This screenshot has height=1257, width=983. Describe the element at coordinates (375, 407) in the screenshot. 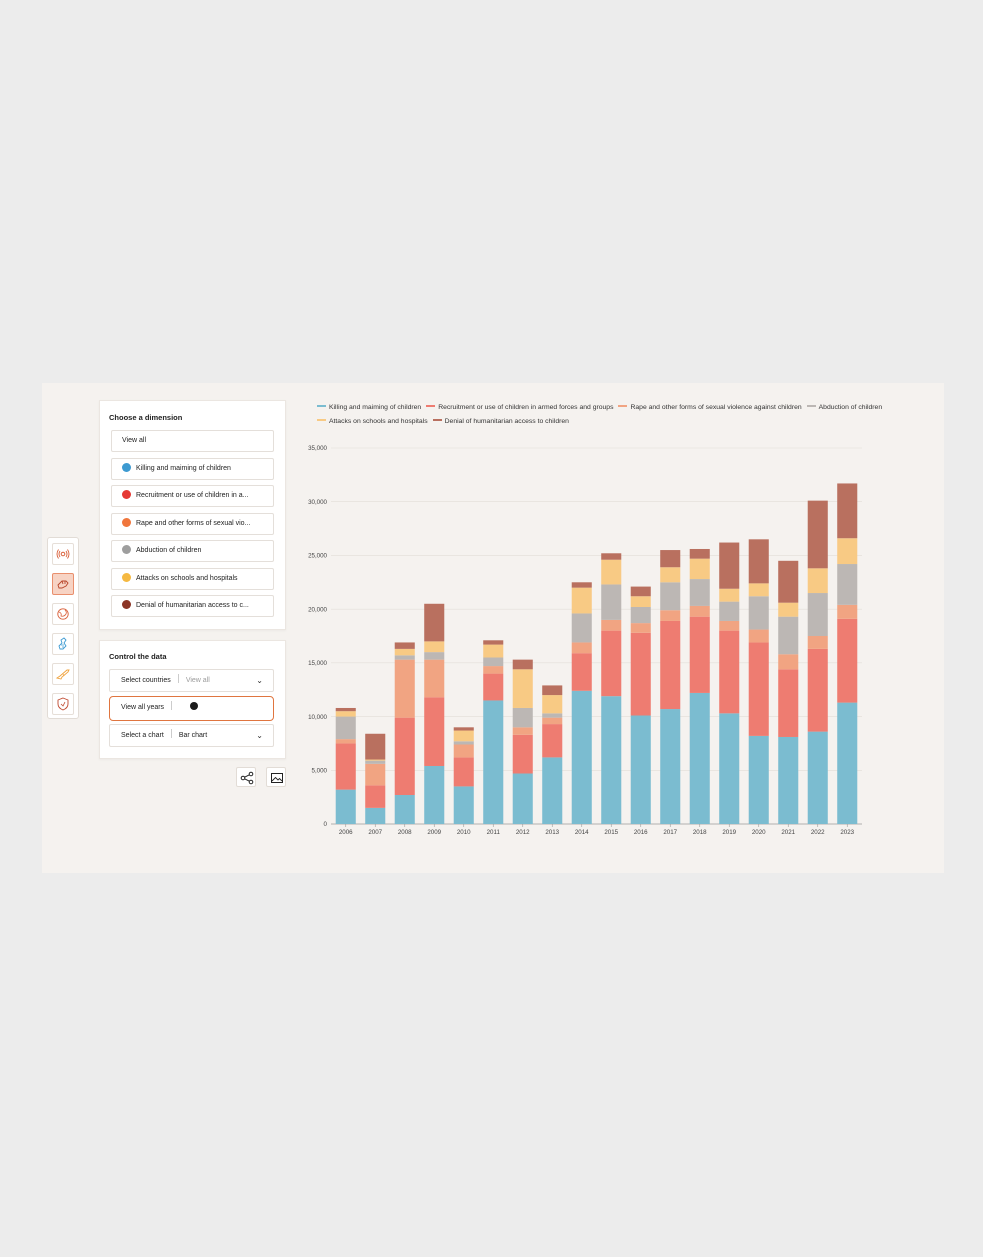

I see `legend-label: Killing and maiming of children` at that location.